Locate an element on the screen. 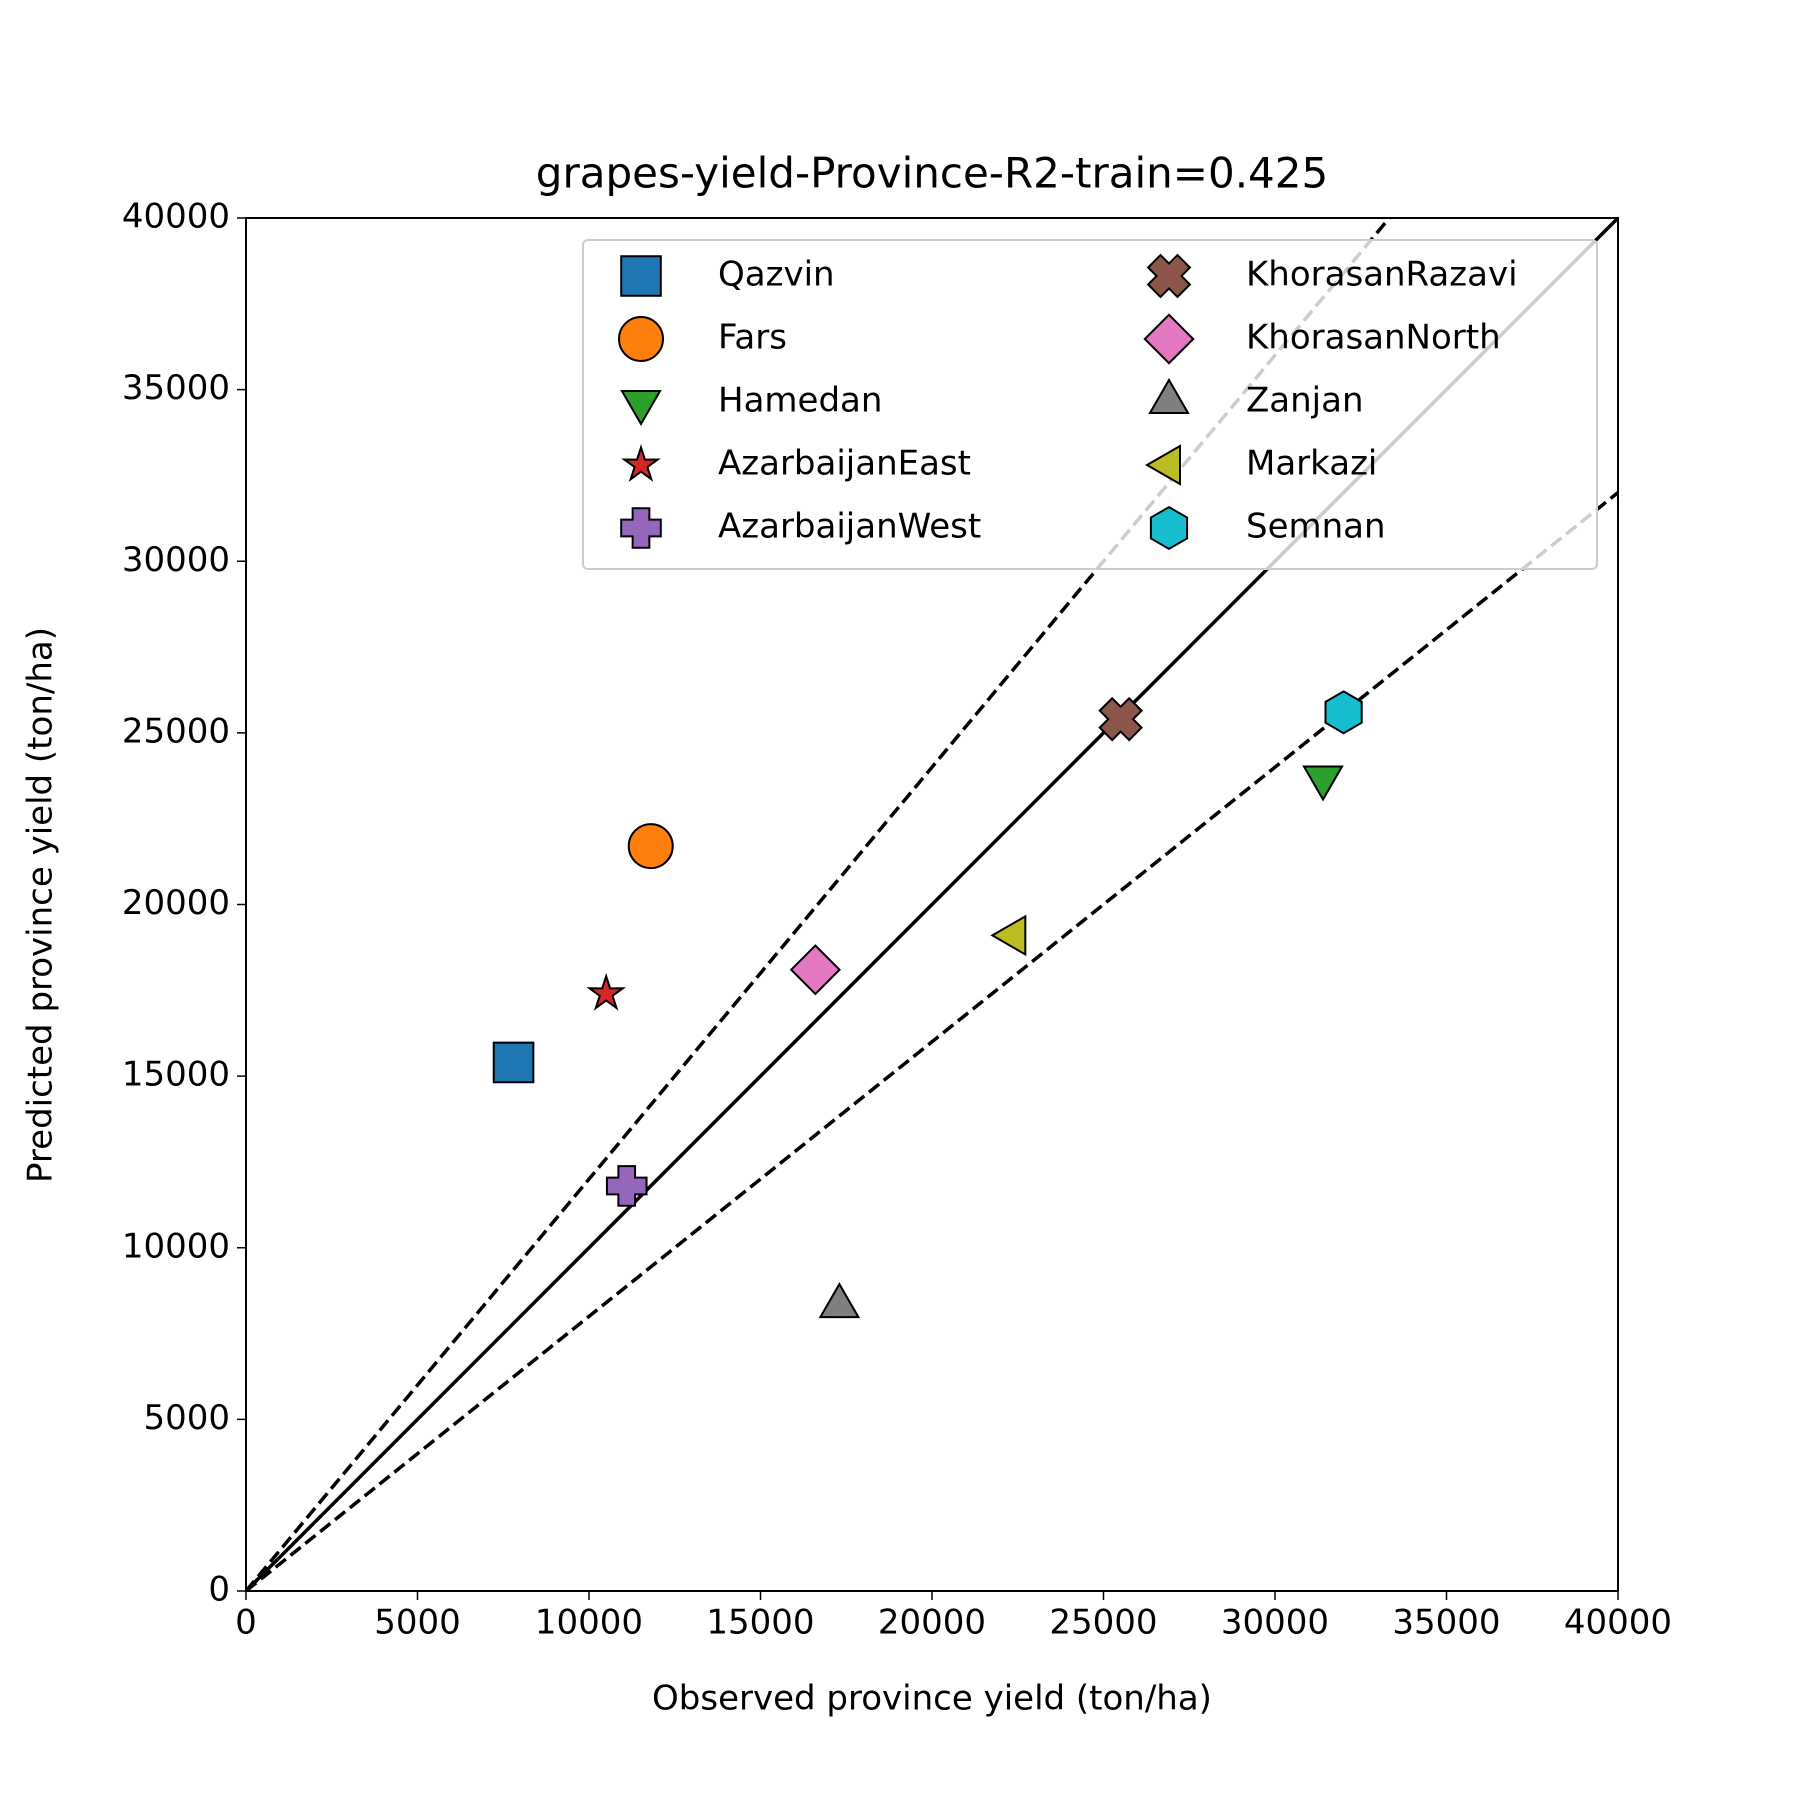 Image resolution: width=1800 pixels, height=1800 pixels. y-tick-label: 15000 is located at coordinates (176, 1075).